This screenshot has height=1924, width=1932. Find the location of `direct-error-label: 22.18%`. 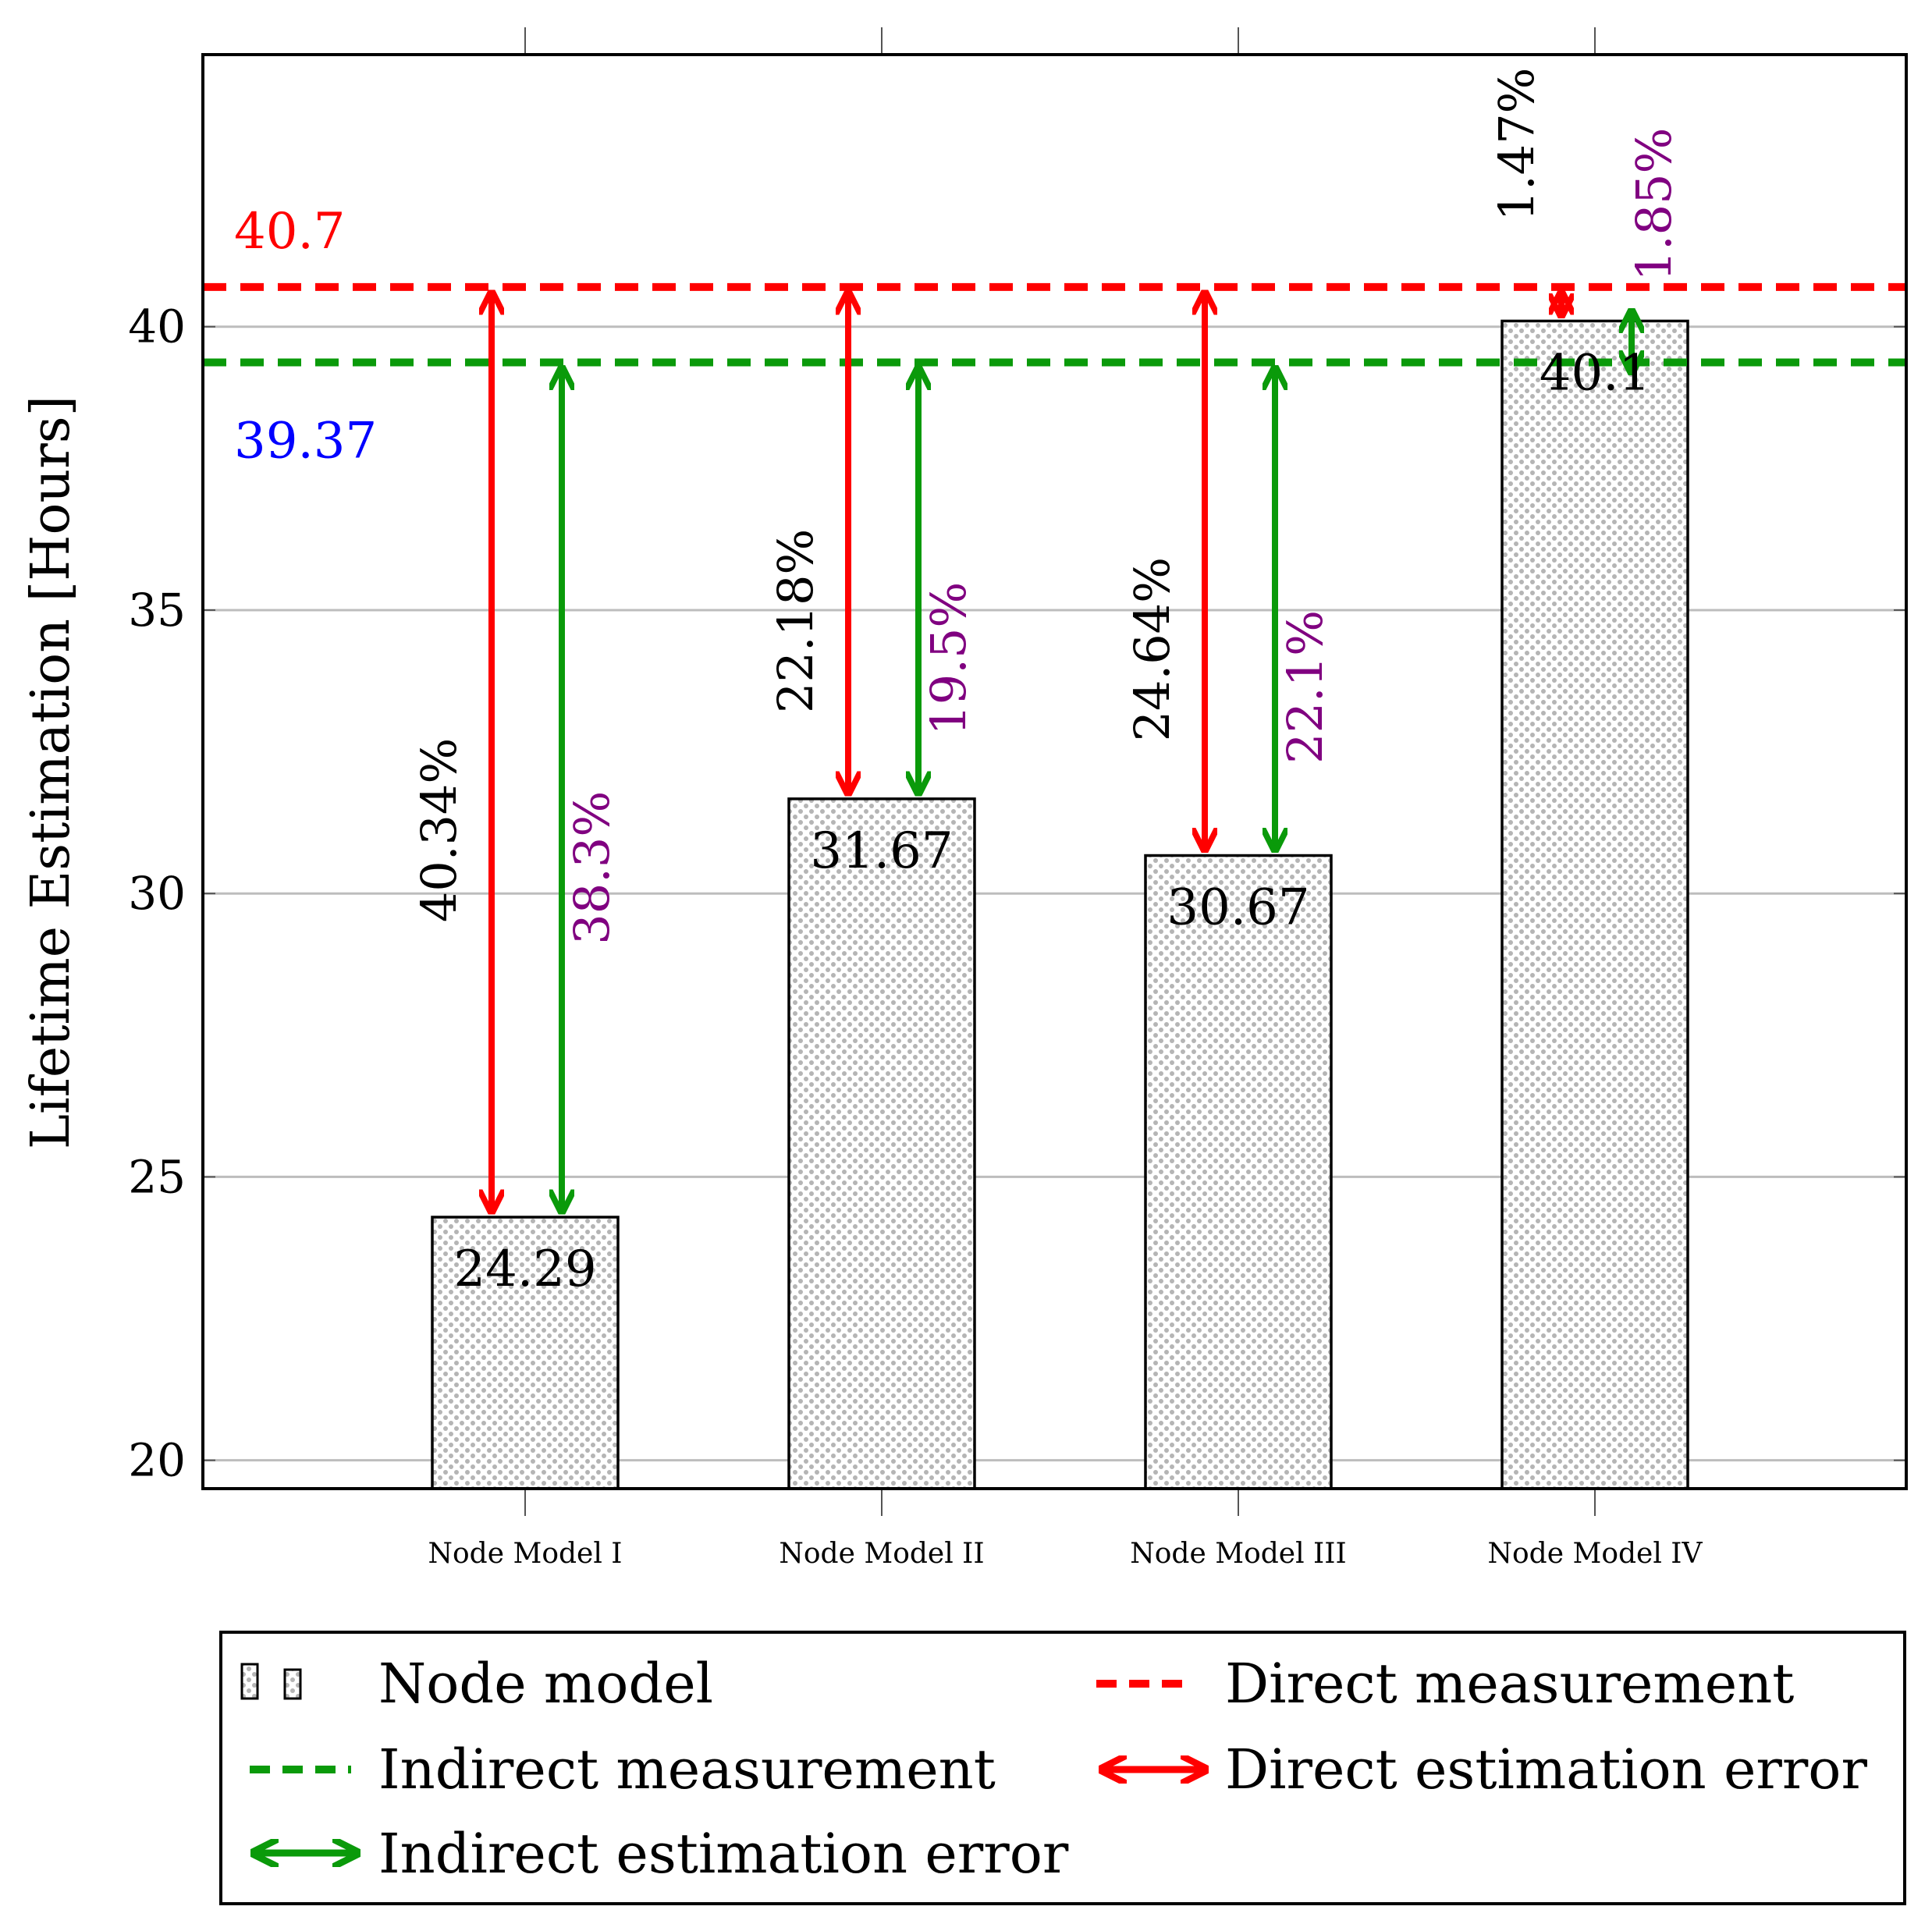

direct-error-label: 22.18% is located at coordinates (795, 621).